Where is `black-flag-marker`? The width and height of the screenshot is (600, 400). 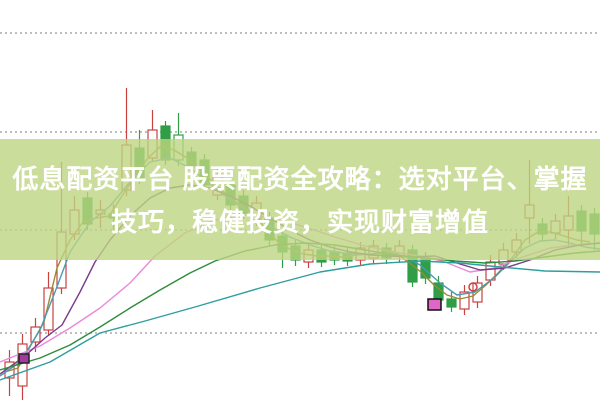 black-flag-marker is located at coordinates (434, 304).